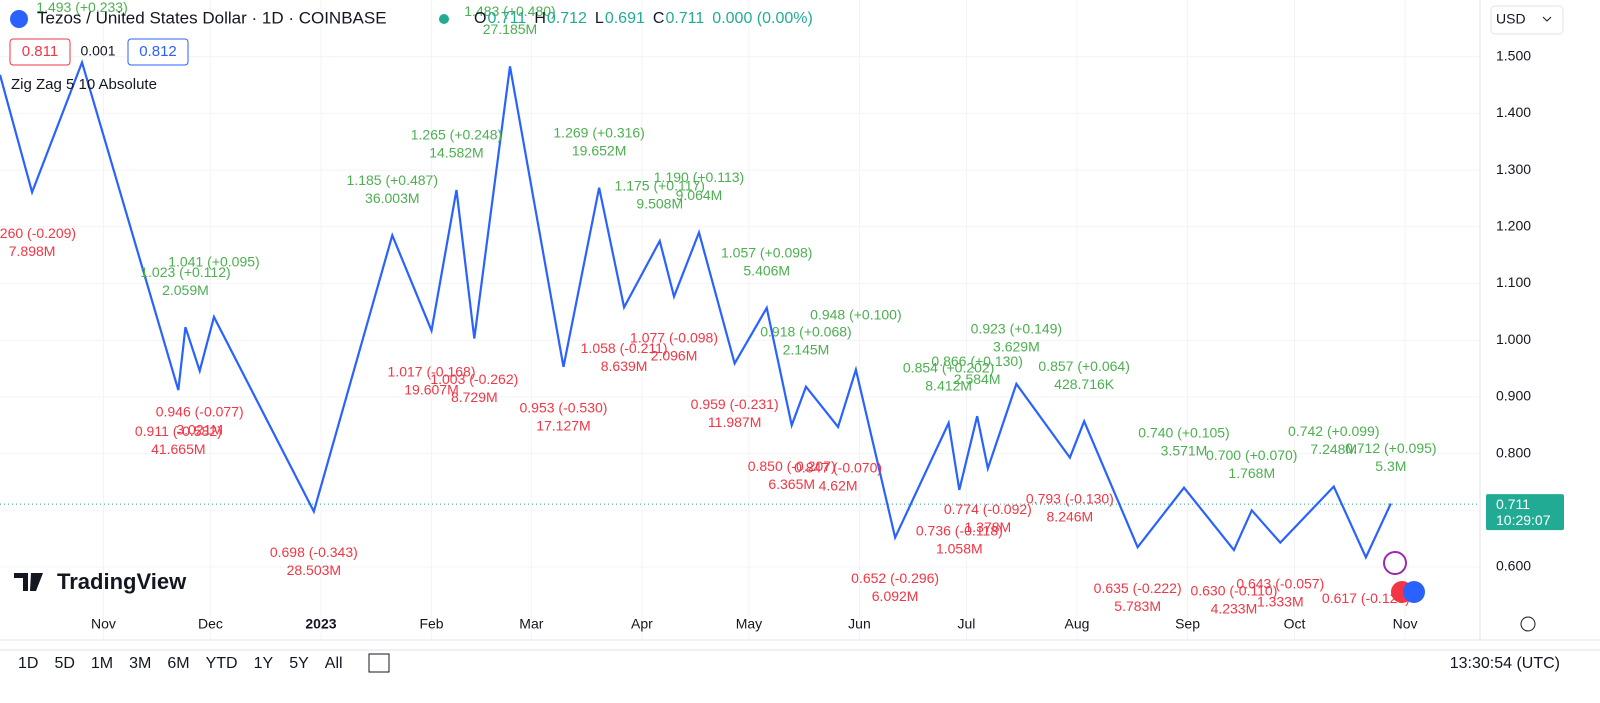  What do you see at coordinates (210, 624) in the screenshot?
I see `x-tick-label: Dec` at bounding box center [210, 624].